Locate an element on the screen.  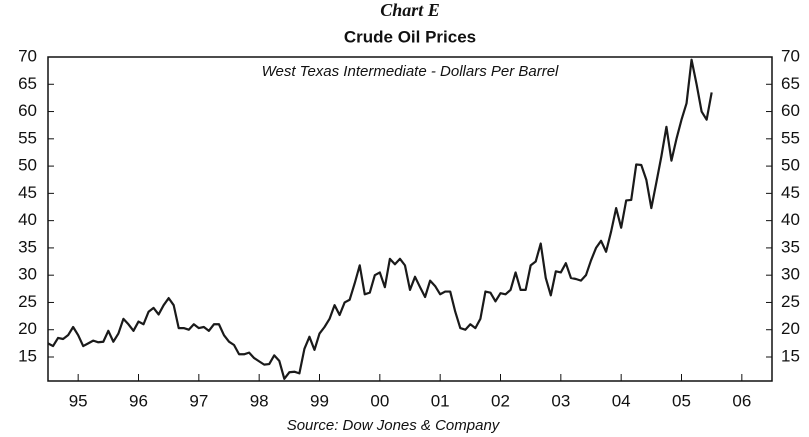
chart-subtitle: Crude Oil Prices is located at coordinates (410, 36).